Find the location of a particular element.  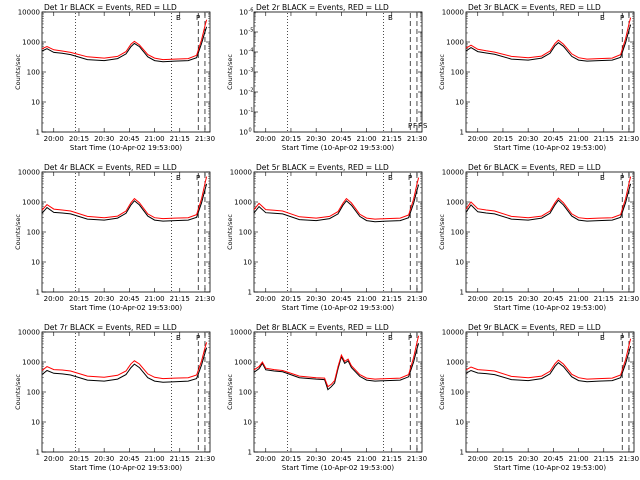

panel-title: Det 1r BLACK = Events, RED = LLD is located at coordinates (110, 7).